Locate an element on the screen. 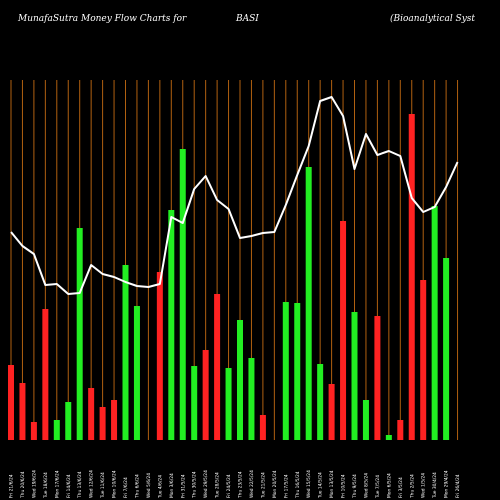  x-tick-label: Mon 29/4/24 is located at coordinates (447, 484).